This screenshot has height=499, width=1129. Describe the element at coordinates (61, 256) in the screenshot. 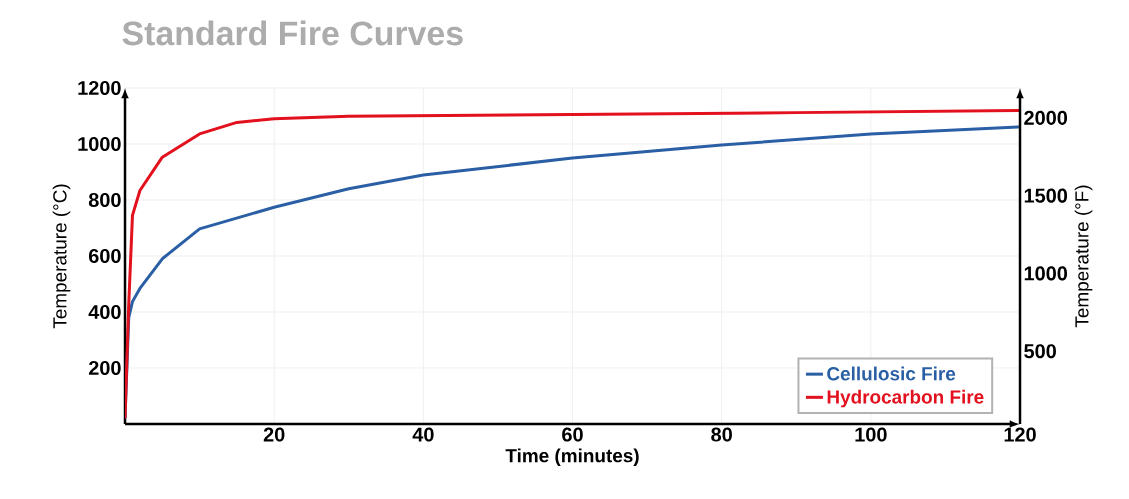

I see `y-axis-title: Temperature (°C)` at that location.